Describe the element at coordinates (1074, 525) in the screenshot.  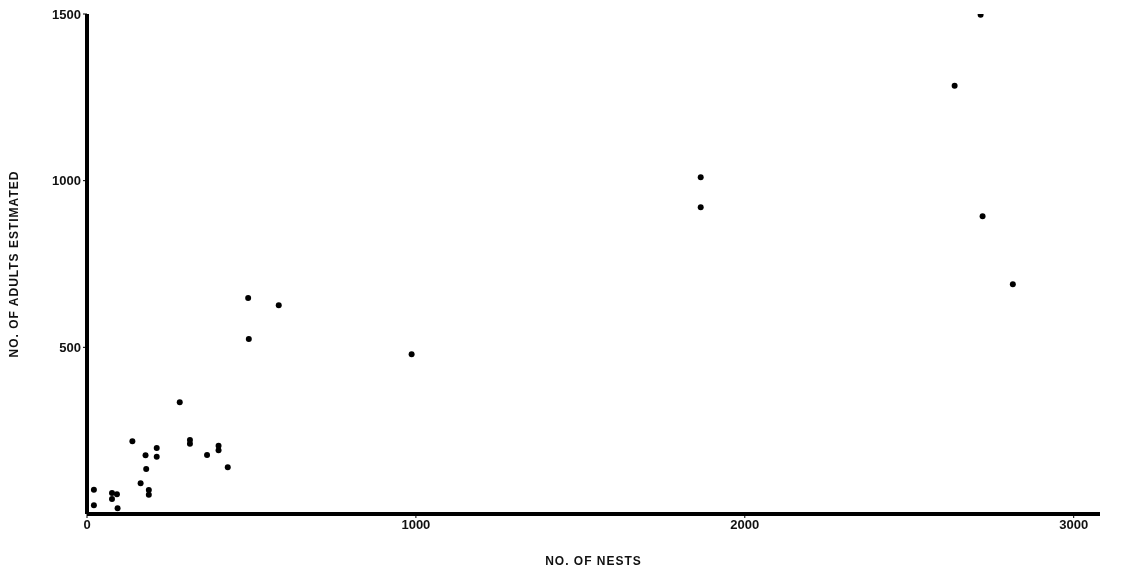
I see `x-tick-label: 3000` at that location.